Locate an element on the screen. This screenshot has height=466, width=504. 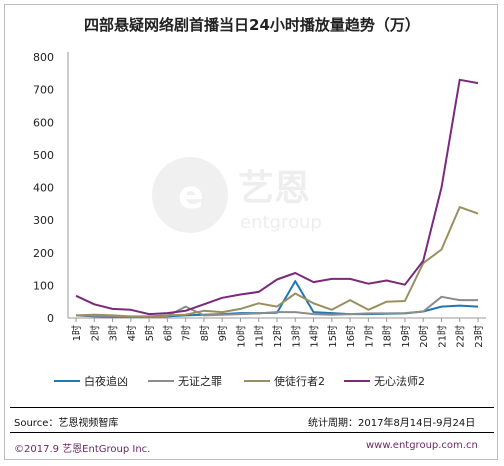
y-tick-label: 100 is located at coordinates (43, 285).